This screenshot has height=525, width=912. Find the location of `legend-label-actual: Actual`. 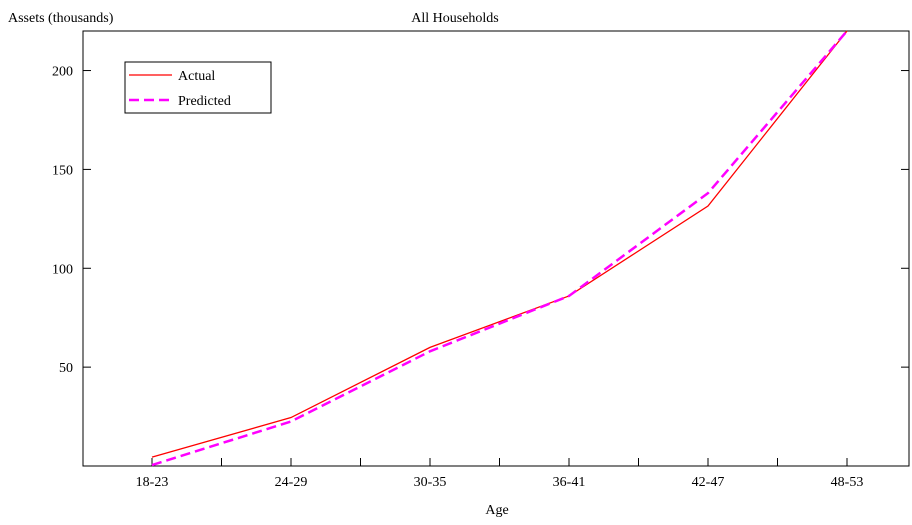

legend-label-actual: Actual is located at coordinates (196, 76).